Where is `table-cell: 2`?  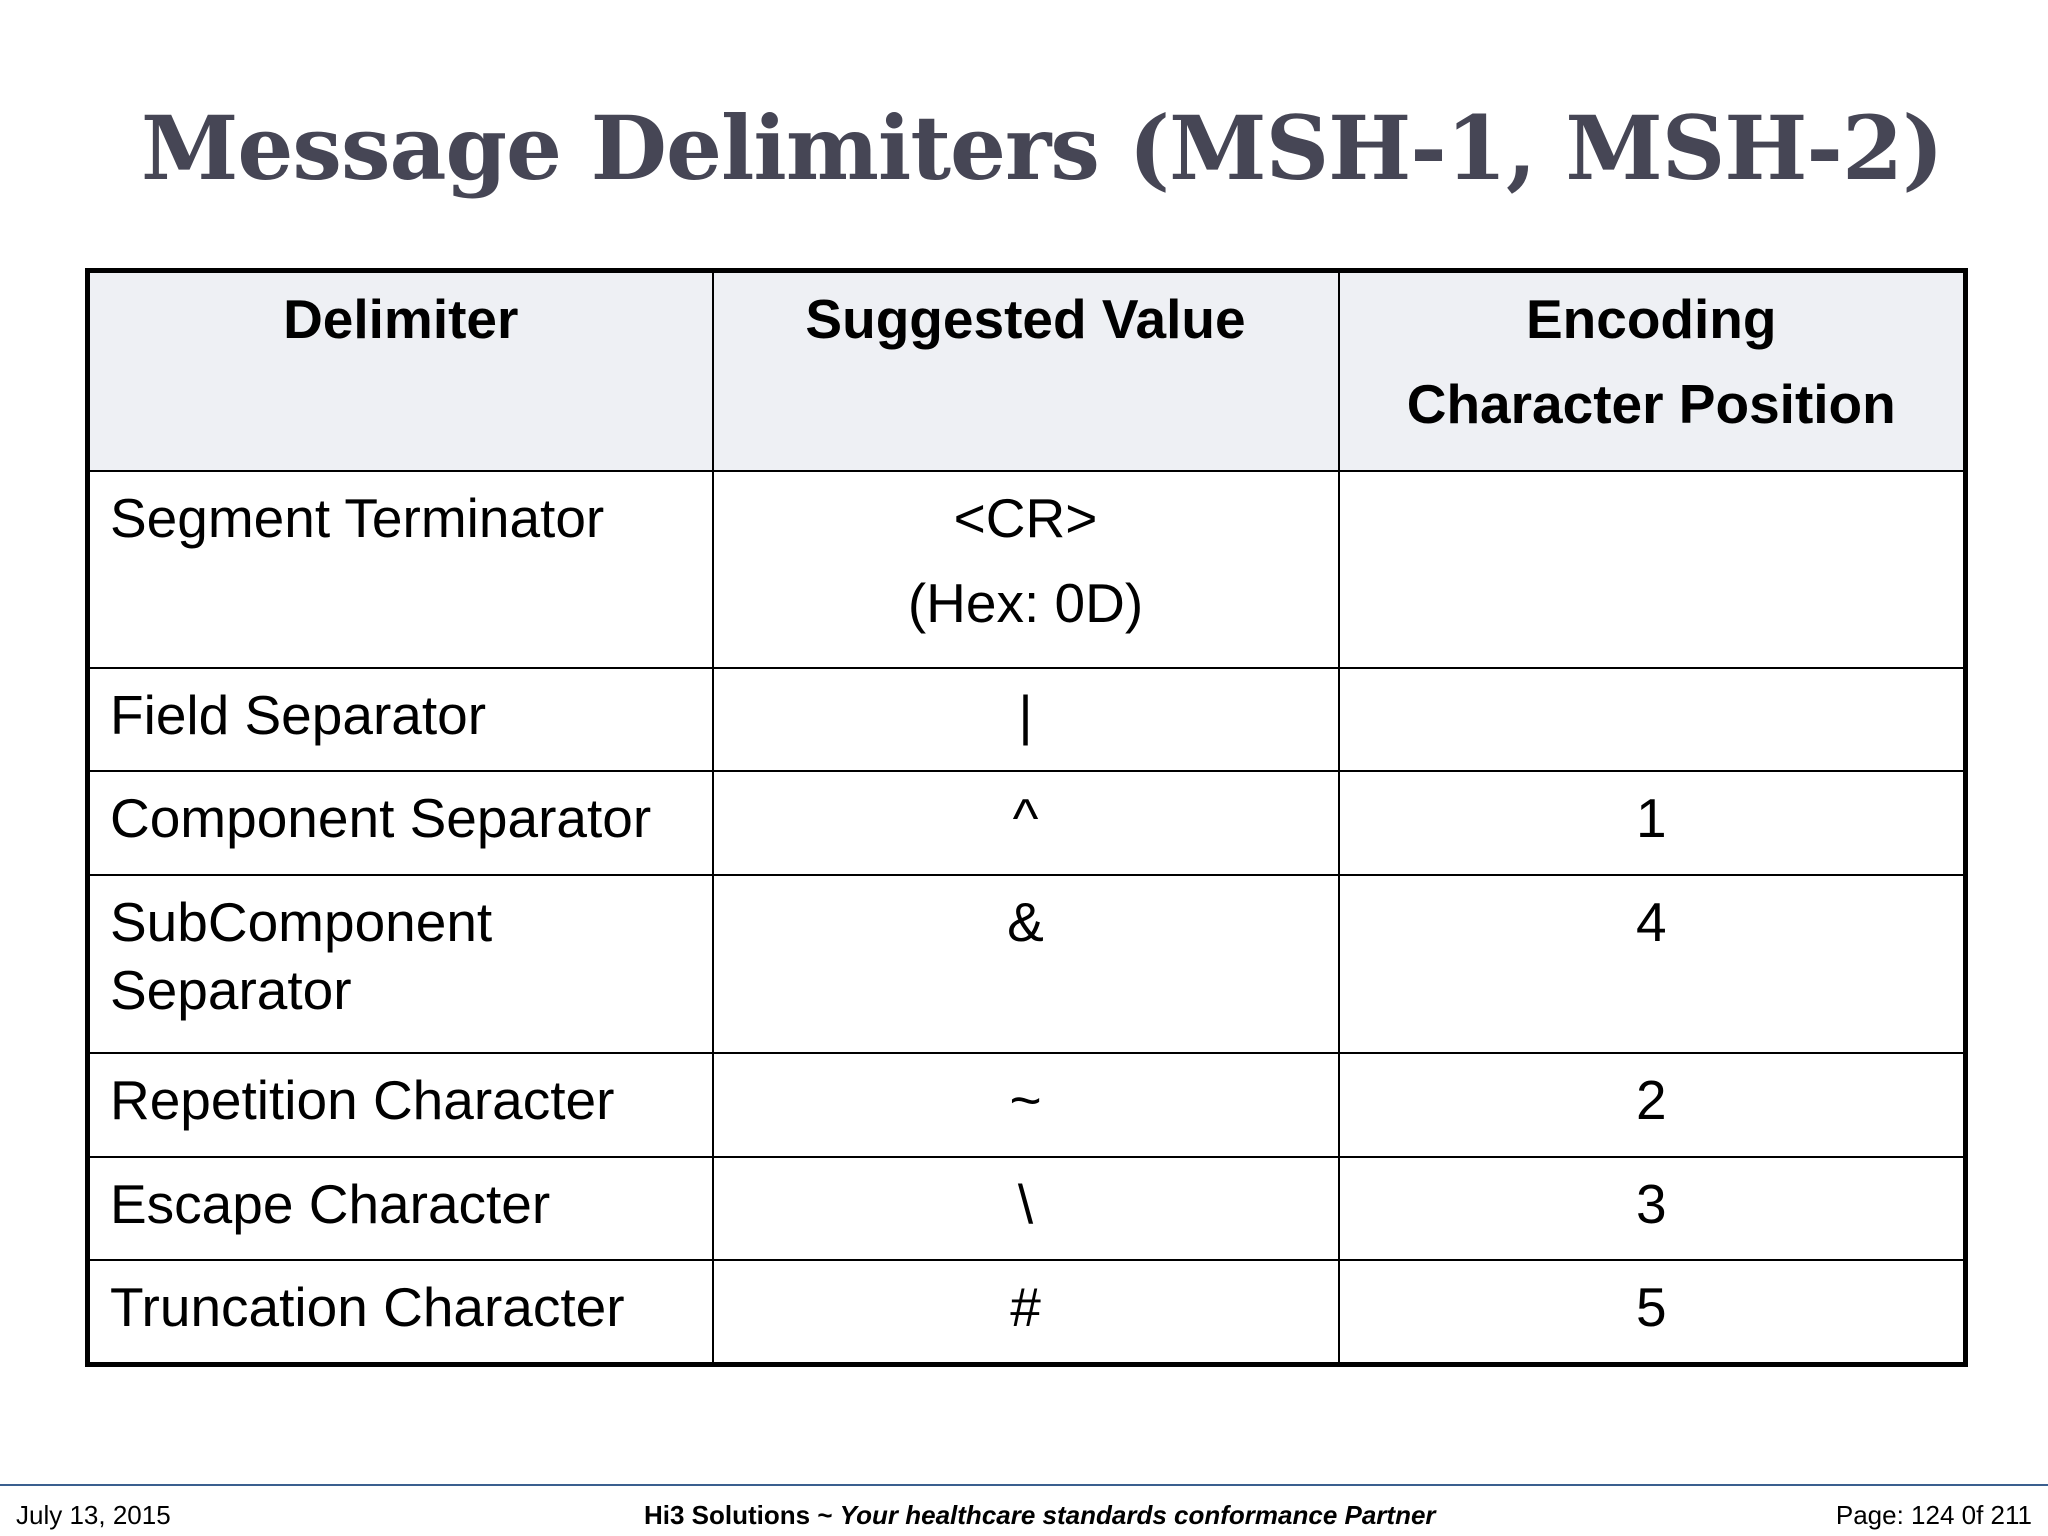 table-cell: 2 is located at coordinates (1652, 1104).